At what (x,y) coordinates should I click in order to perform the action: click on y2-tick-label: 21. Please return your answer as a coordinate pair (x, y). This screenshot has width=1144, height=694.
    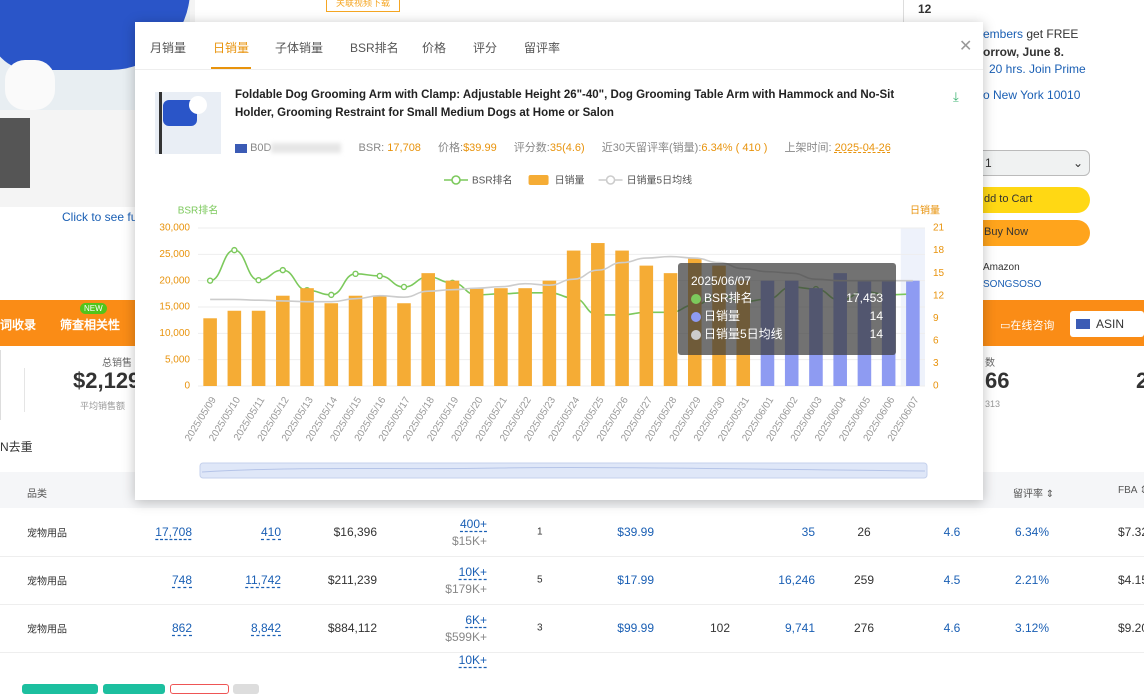
    Looking at the image, I should click on (939, 228).